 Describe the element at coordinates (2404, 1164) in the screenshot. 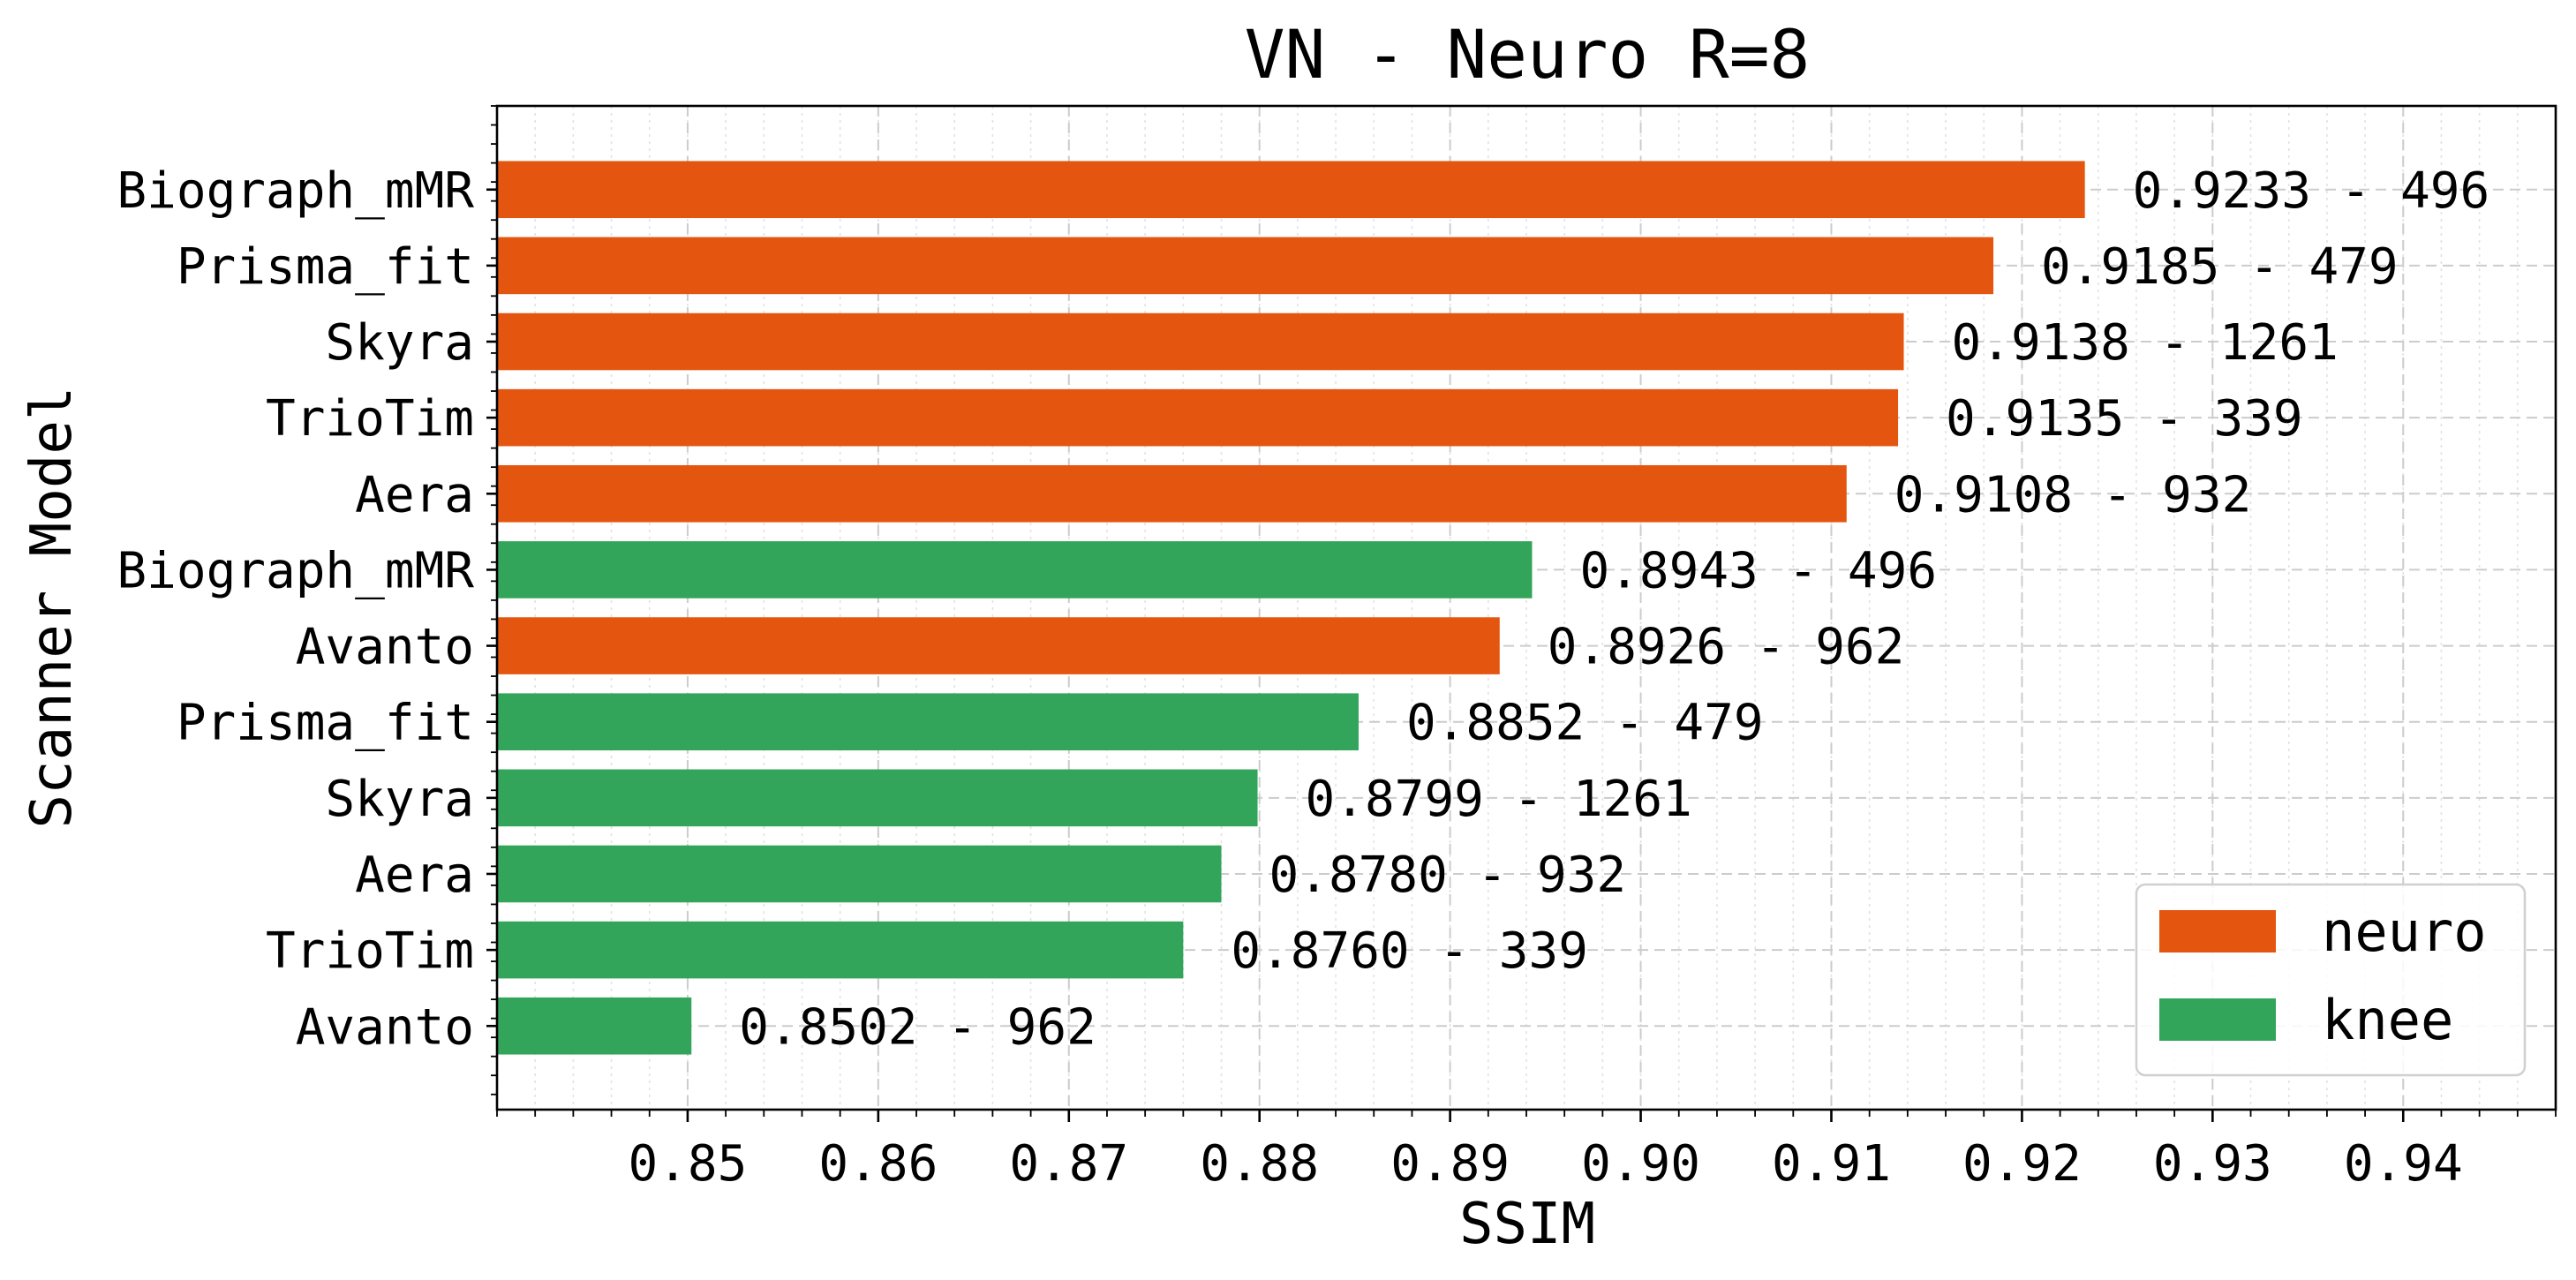

I see `x-tick-label: 0.94` at that location.